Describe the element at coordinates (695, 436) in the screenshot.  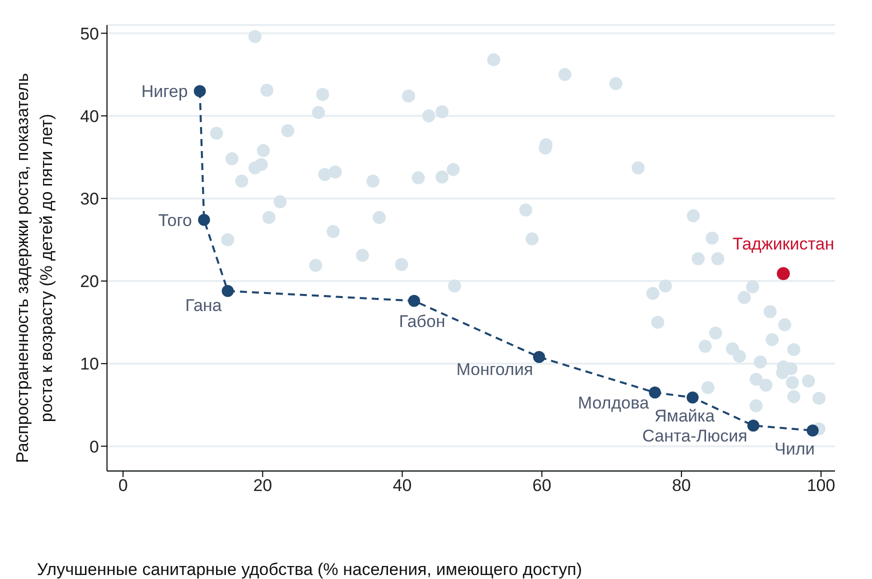
I see `annotation: Санта-Люсия` at that location.